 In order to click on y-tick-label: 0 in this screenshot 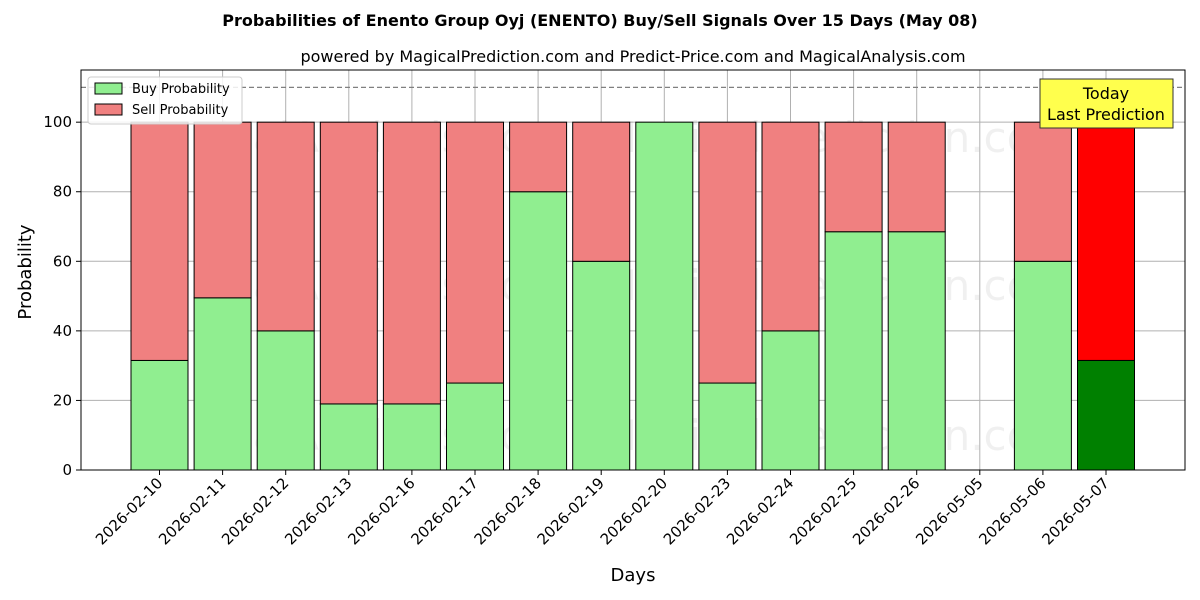, I will do `click(67, 470)`.